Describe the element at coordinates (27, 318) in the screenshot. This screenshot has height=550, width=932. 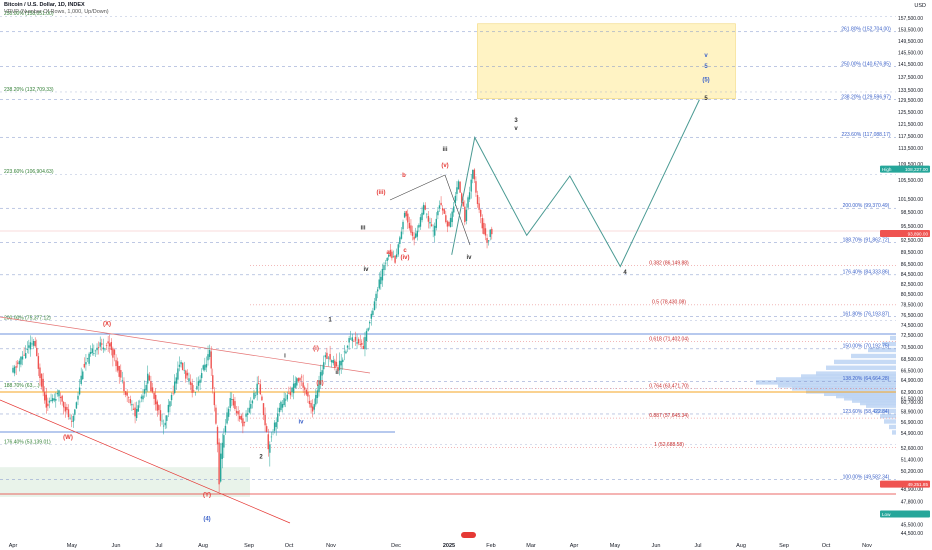
I see `fib-label-left: 200.00% (75,377.12)` at that location.